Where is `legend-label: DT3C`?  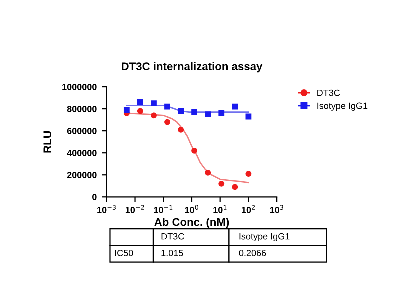
legend-label: DT3C is located at coordinates (329, 93).